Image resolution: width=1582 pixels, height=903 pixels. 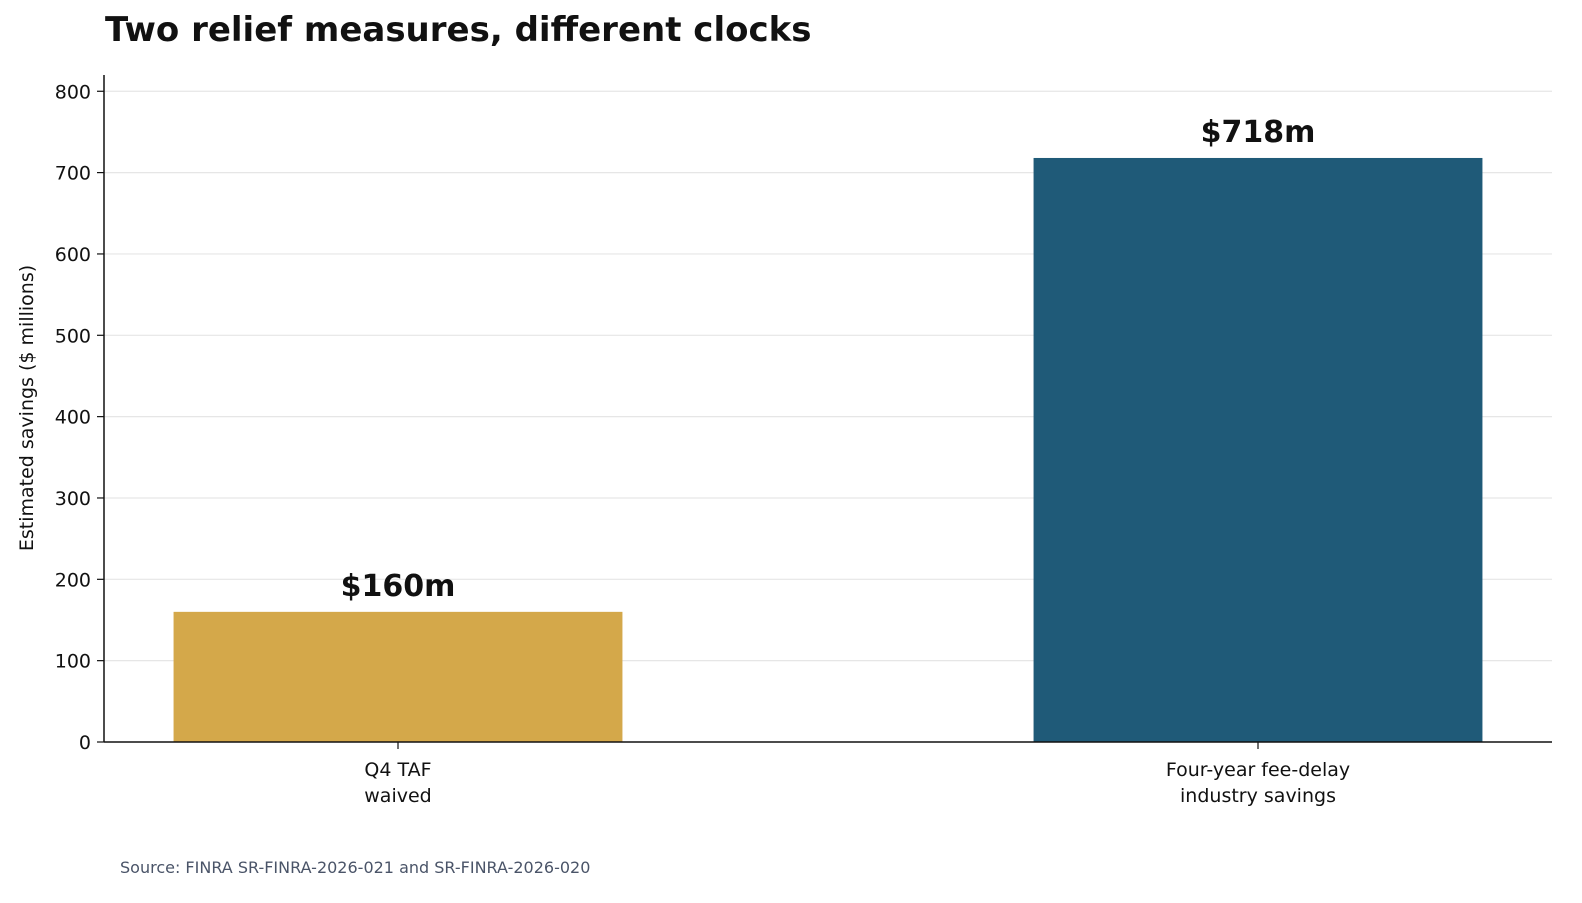 I want to click on y-tick-label: 200, so click(x=73, y=580).